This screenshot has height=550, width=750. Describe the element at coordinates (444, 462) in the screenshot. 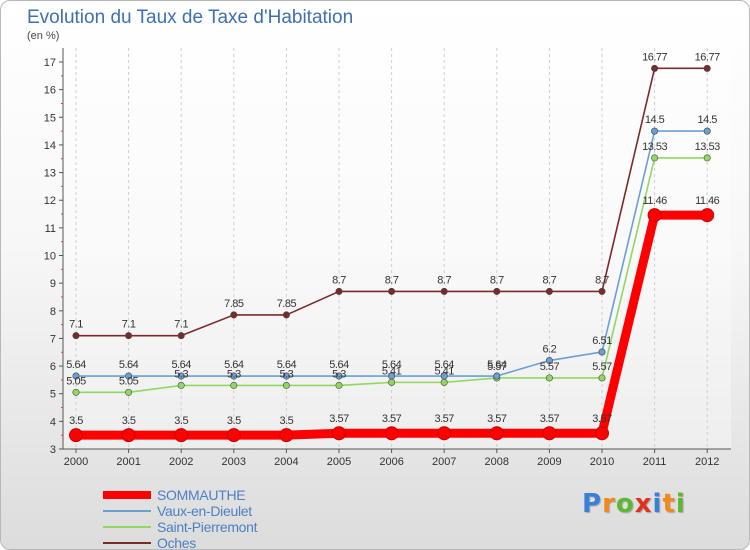

I see `x-tick-label: 2007` at that location.